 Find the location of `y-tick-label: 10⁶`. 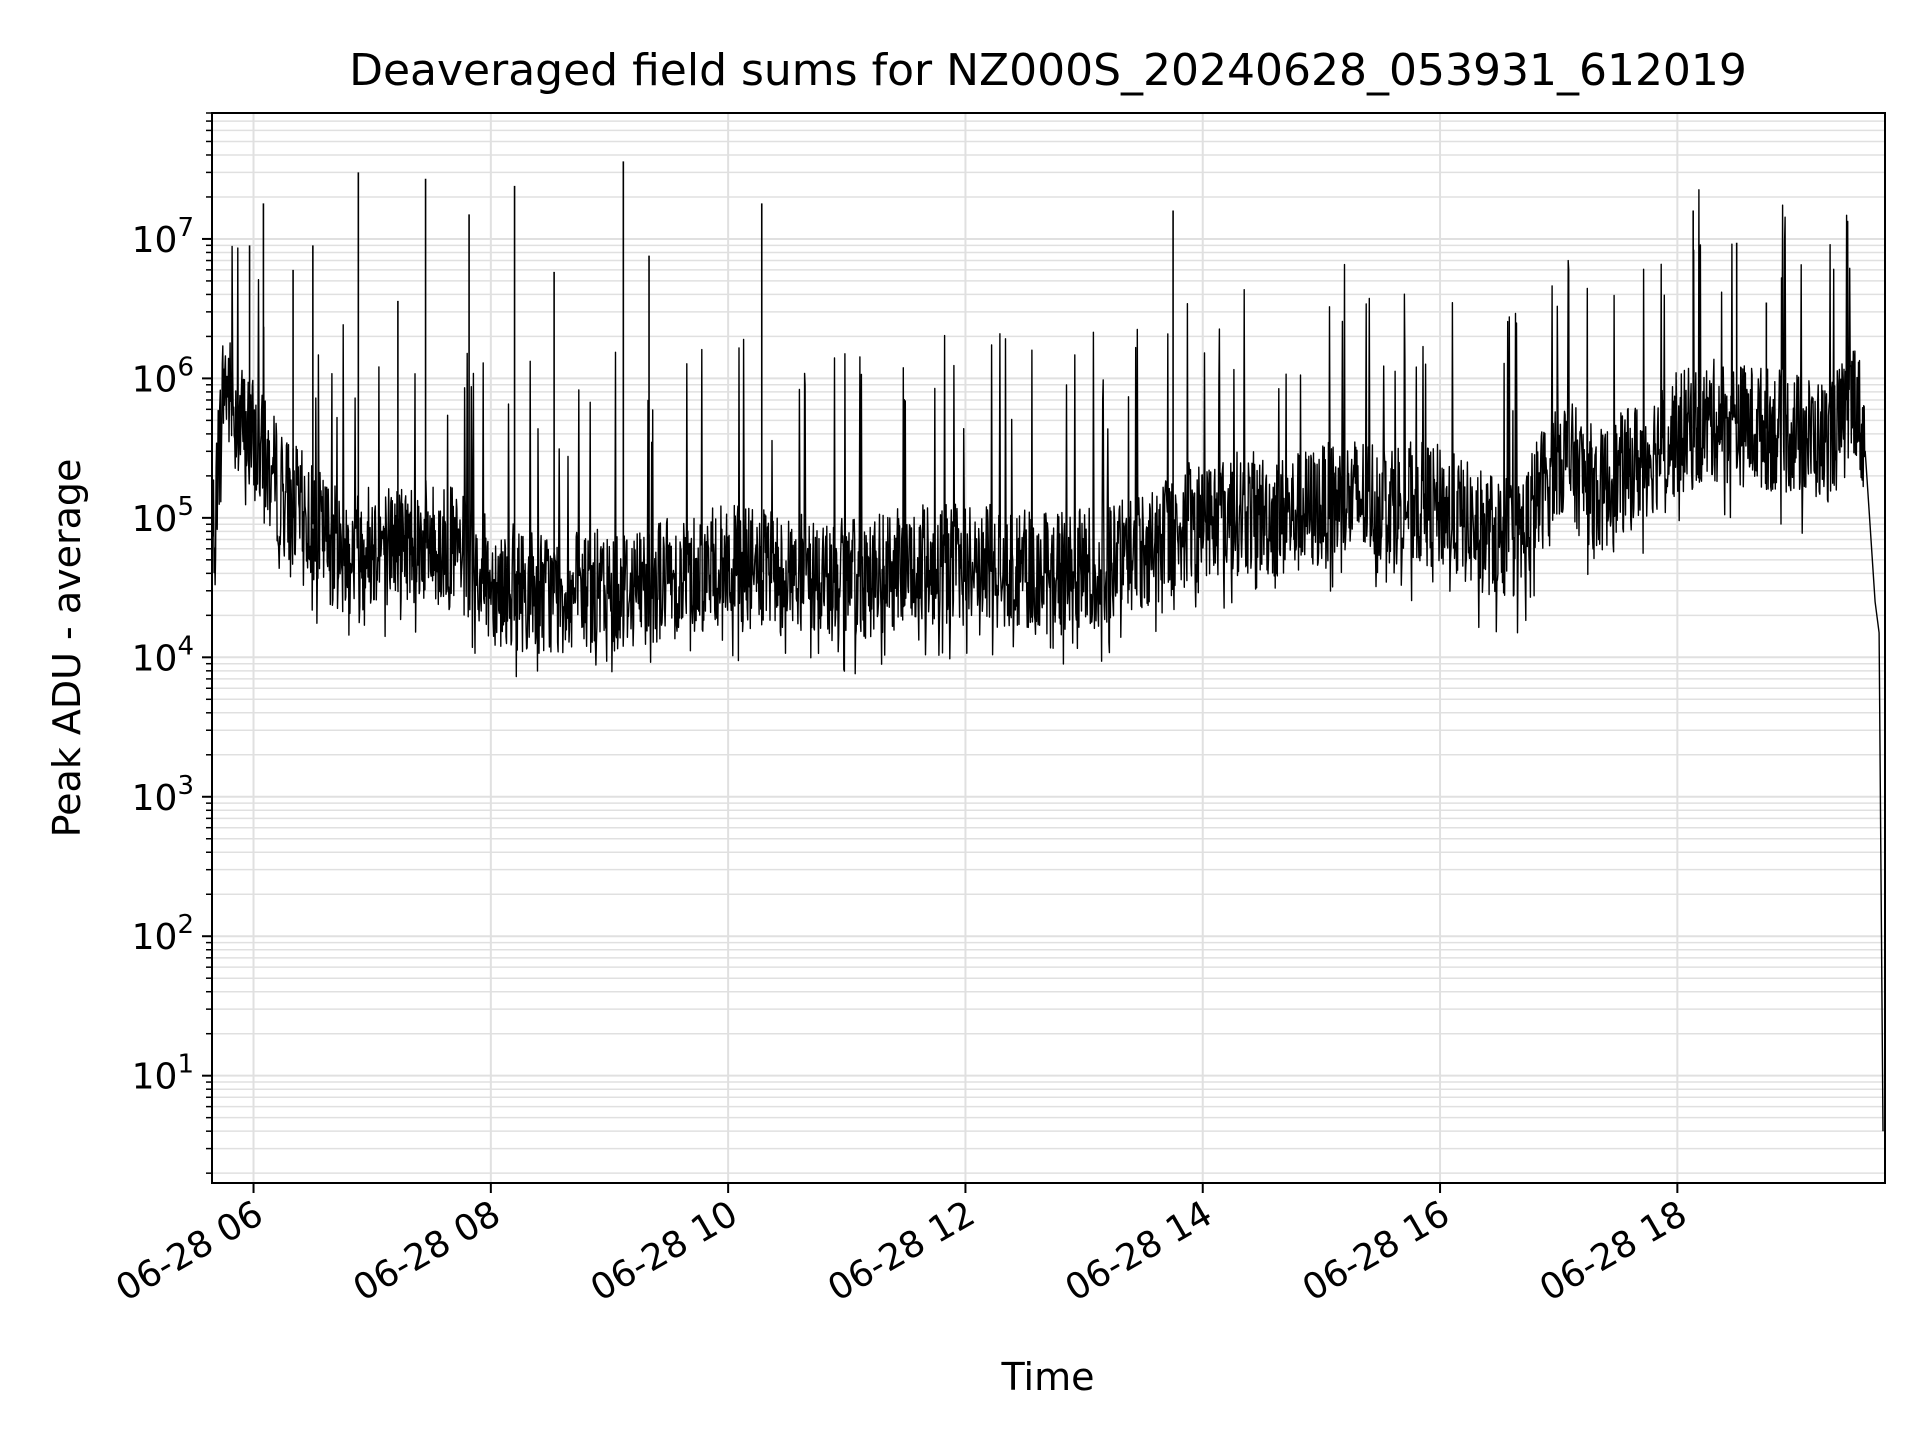

y-tick-label: 10⁶ is located at coordinates (163, 376).